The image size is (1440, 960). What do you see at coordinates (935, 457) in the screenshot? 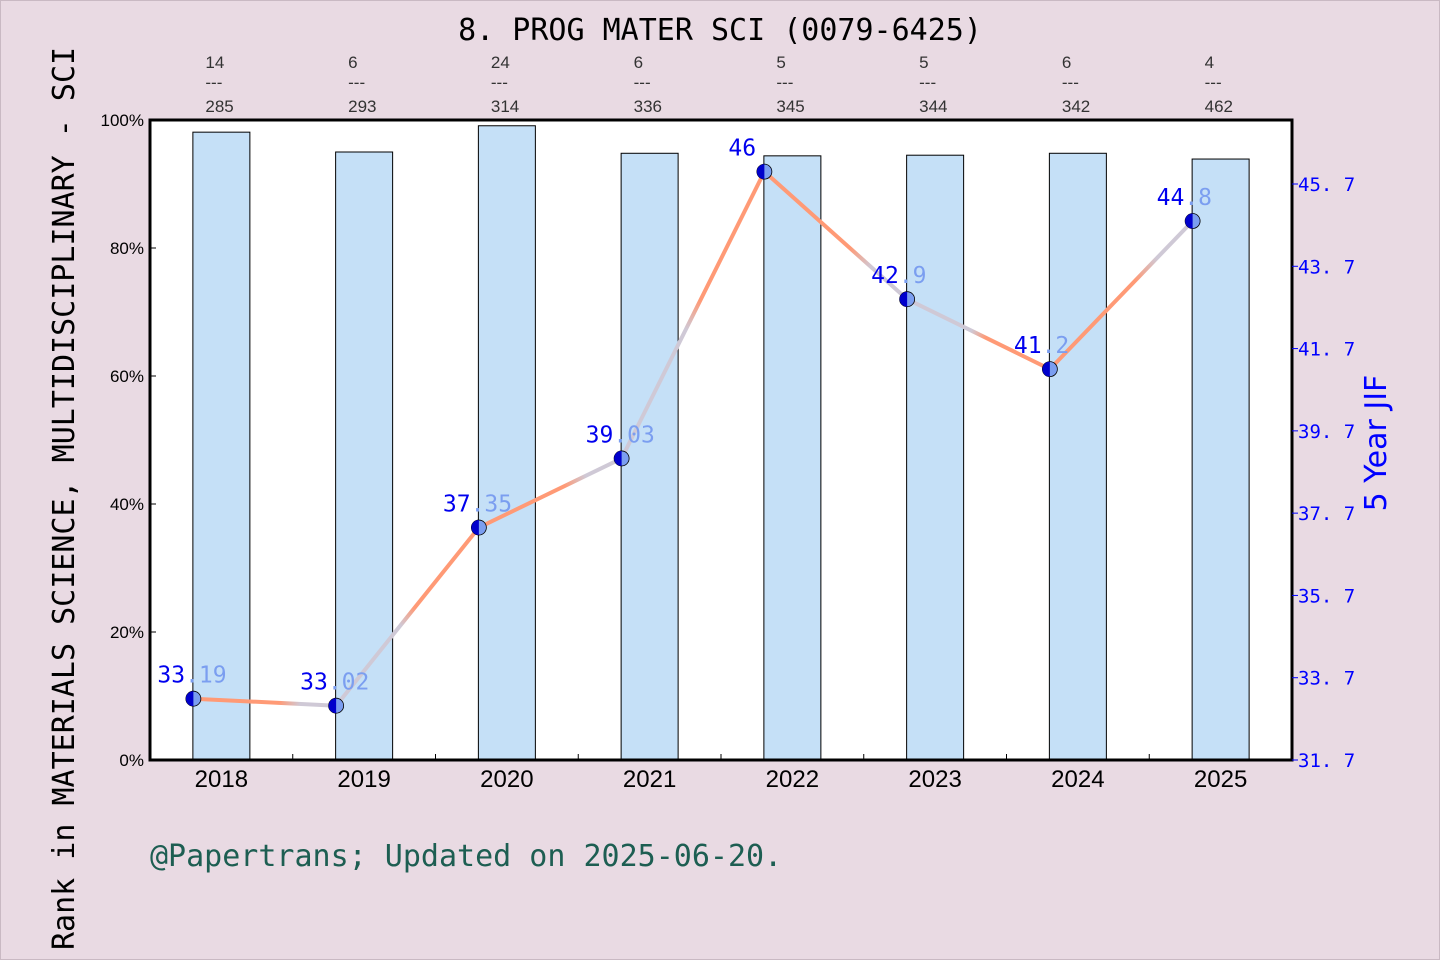
I see `bar-2023` at bounding box center [935, 457].